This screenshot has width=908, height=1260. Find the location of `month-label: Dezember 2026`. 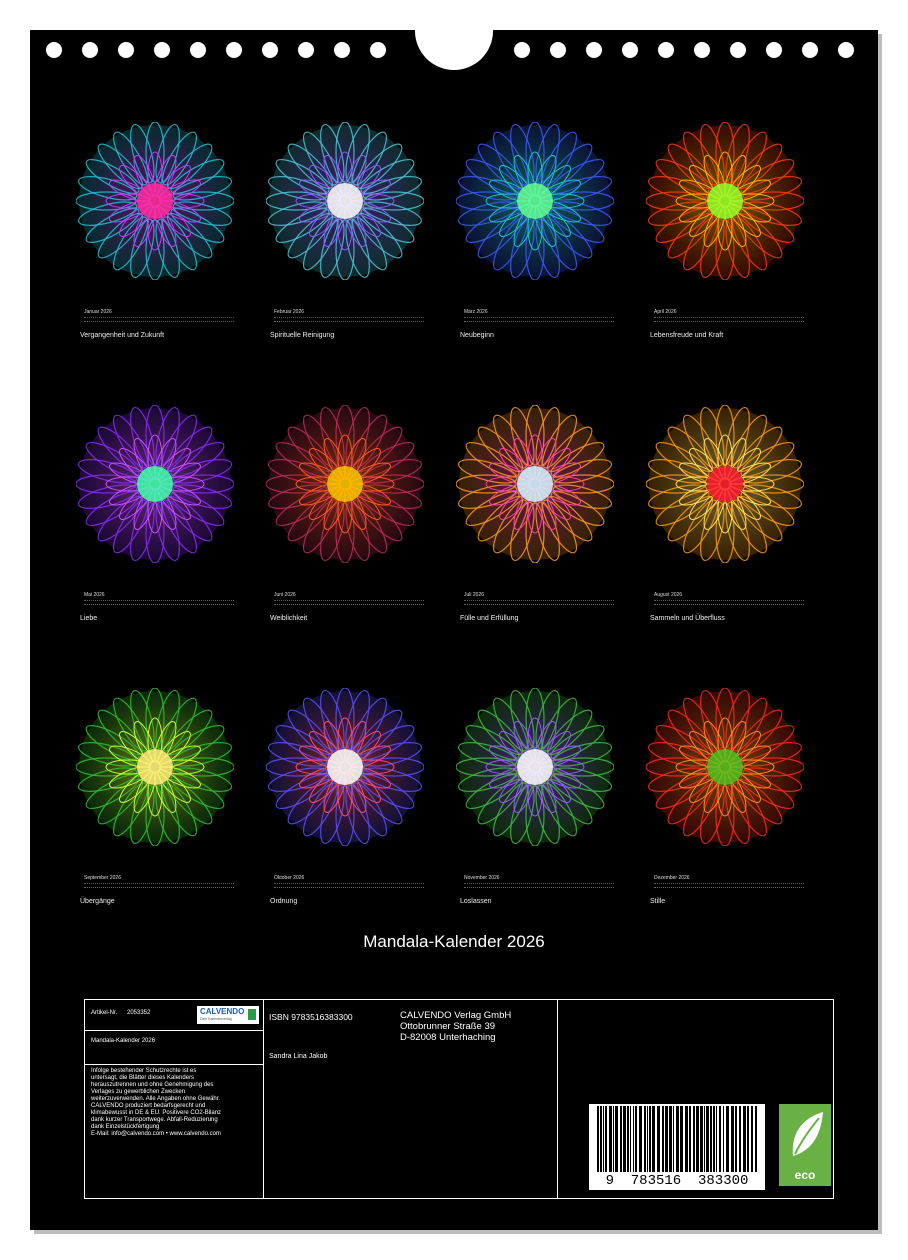

month-label: Dezember 2026 is located at coordinates (672, 878).